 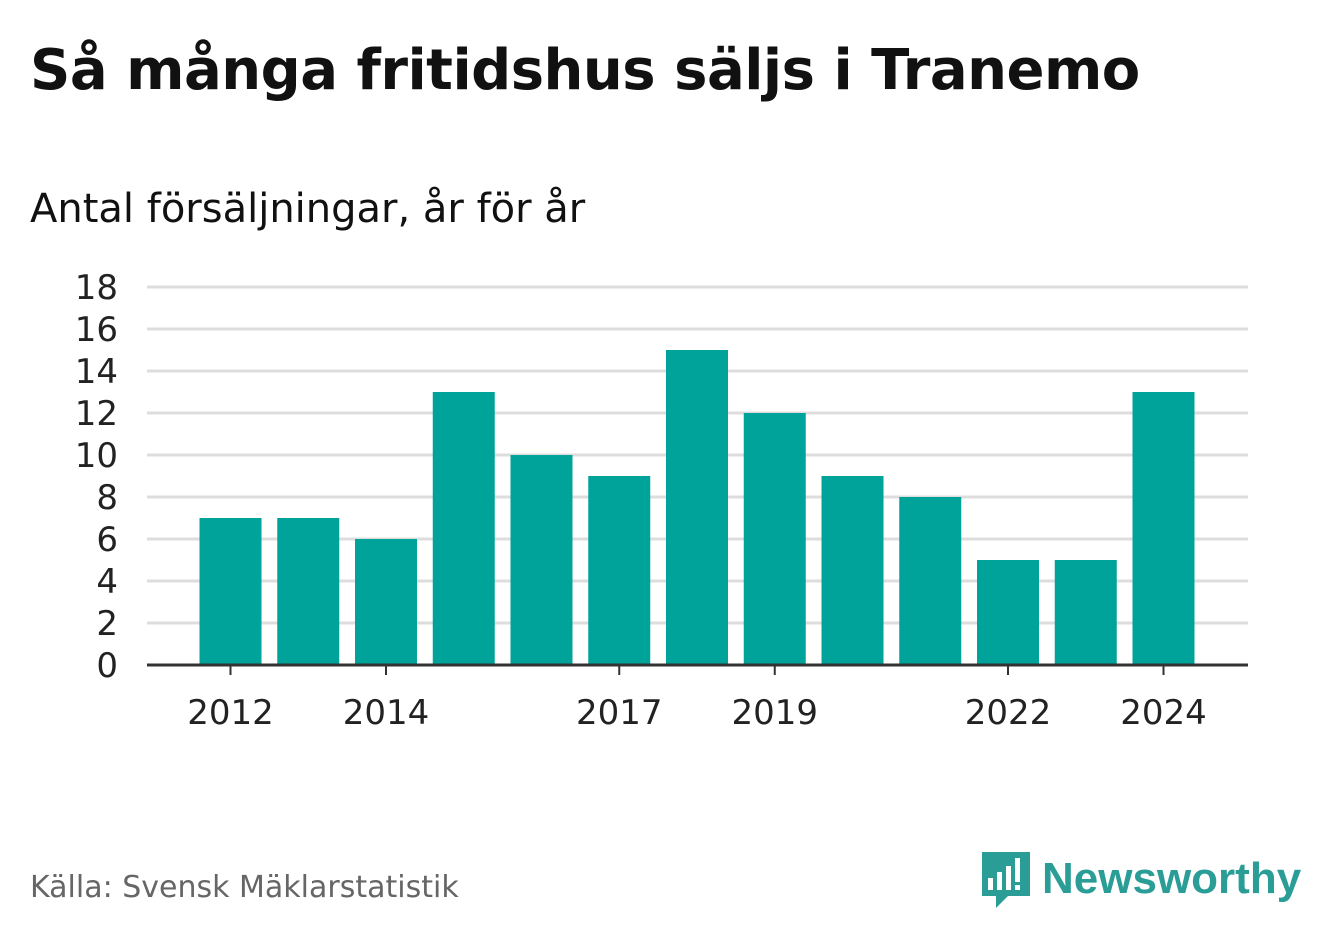 I want to click on y-tick-label: 8, so click(x=107, y=498).